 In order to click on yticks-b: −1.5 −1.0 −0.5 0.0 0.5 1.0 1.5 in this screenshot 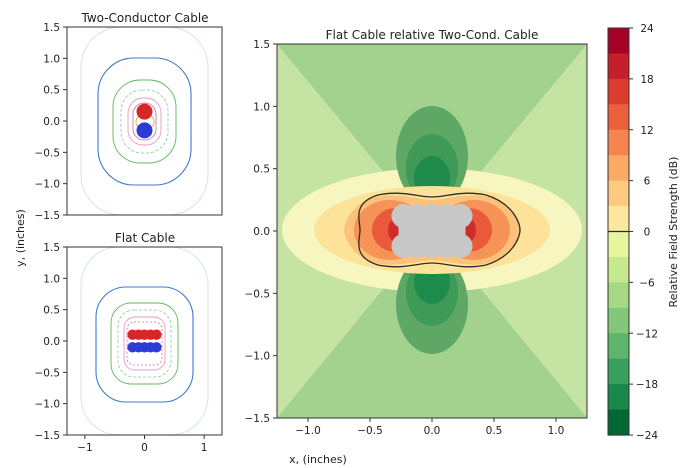, I will do `click(51, 342)`.